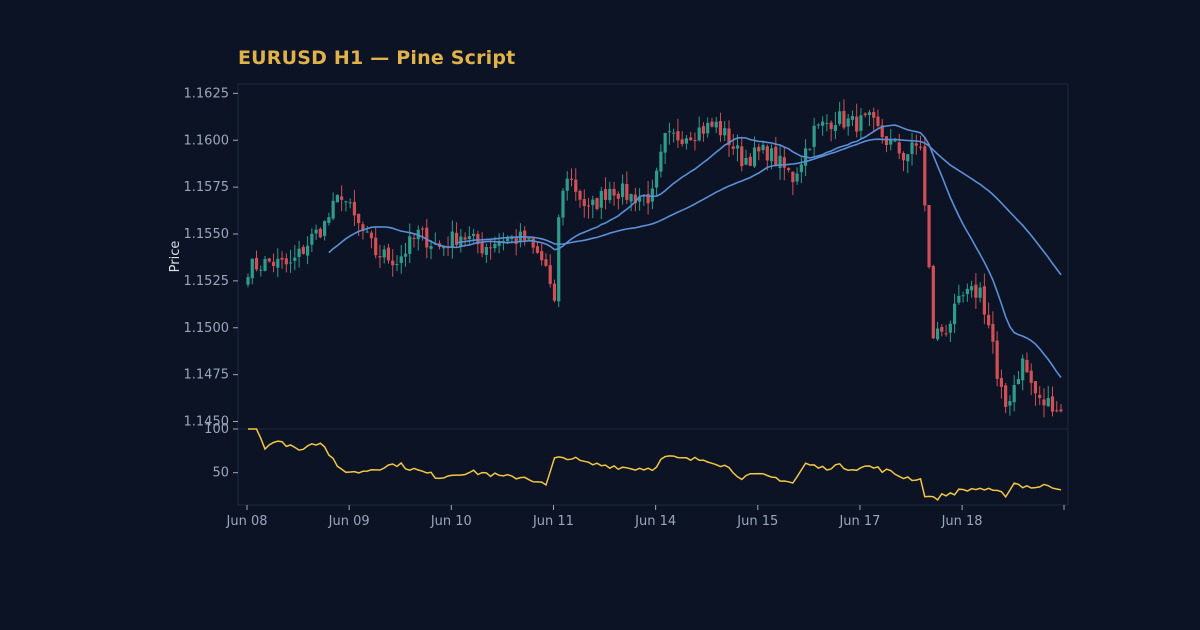  I want to click on x-tick-label: Jun 18, so click(962, 521).